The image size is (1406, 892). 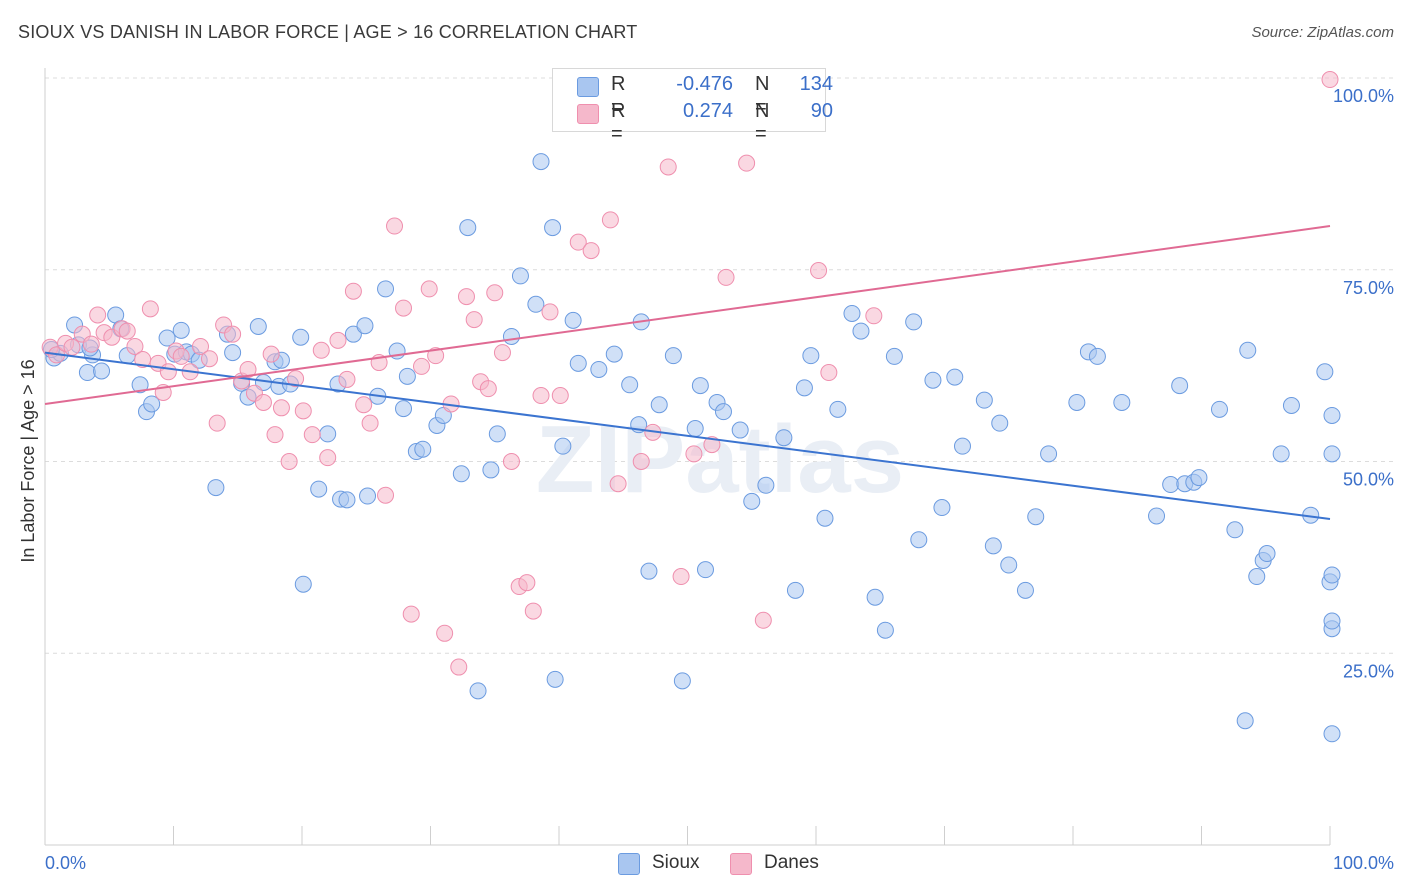 I want to click on watermark: ZIPatlas, so click(x=720, y=459).